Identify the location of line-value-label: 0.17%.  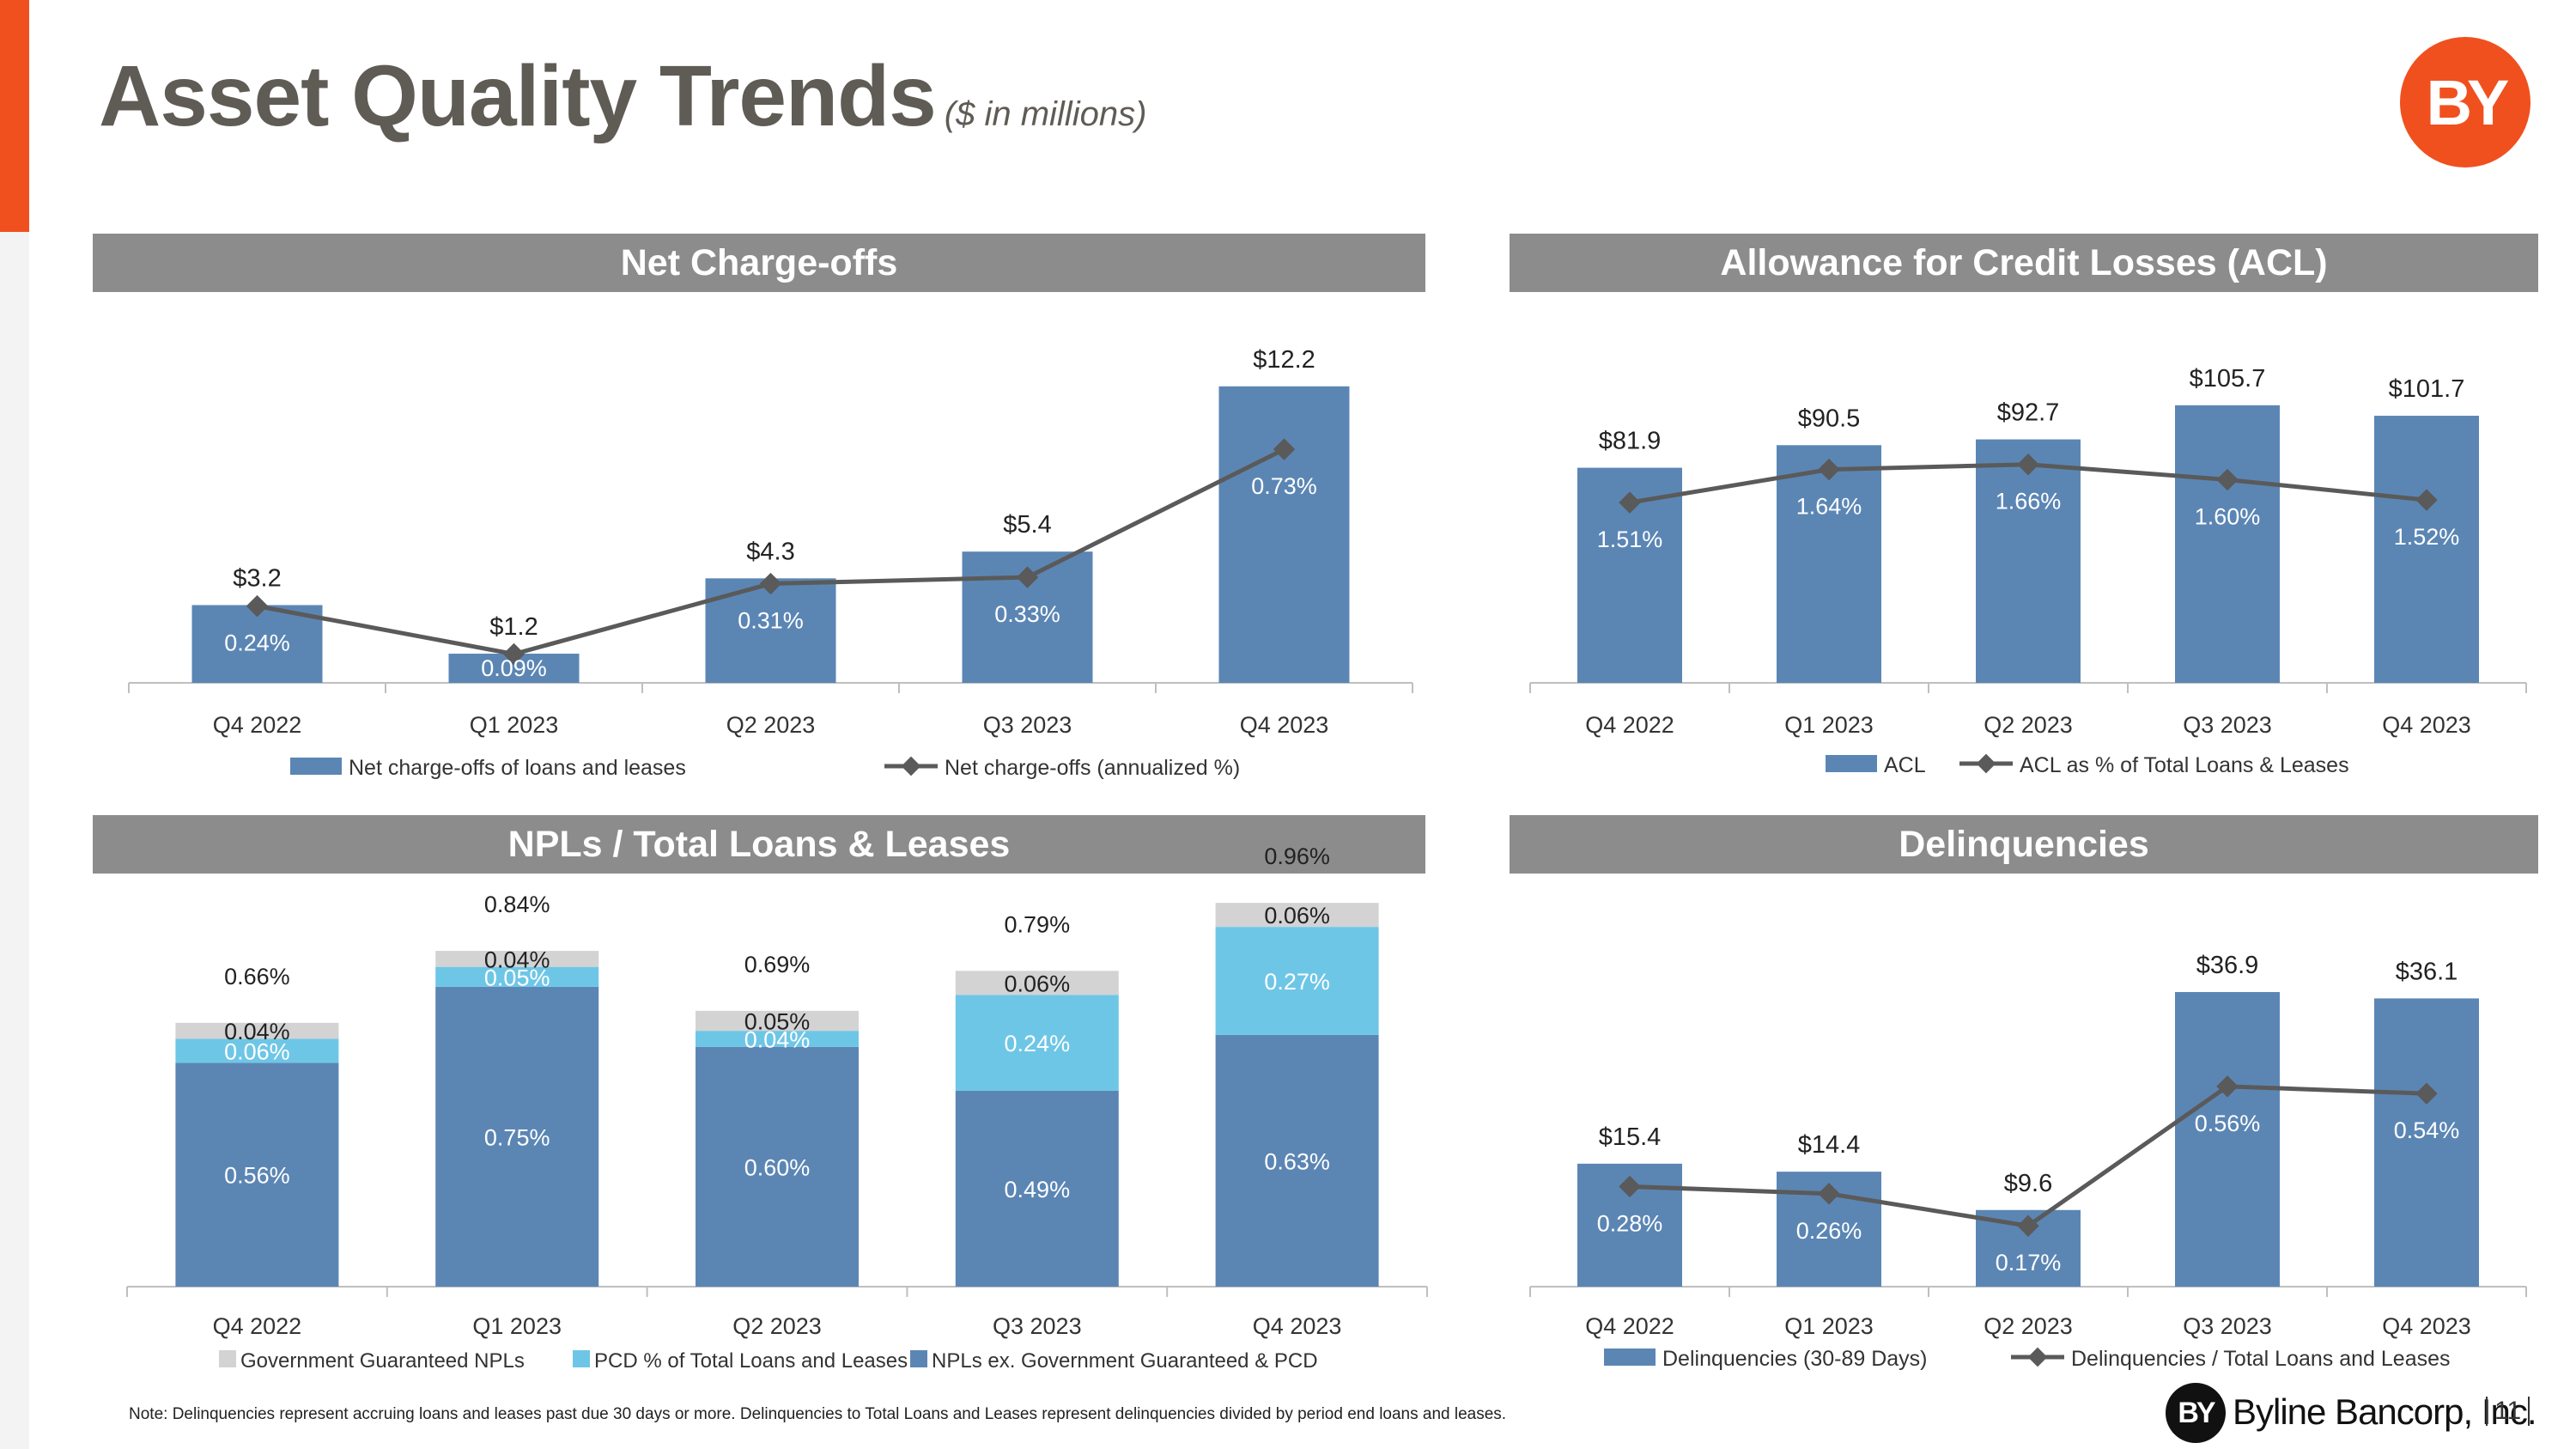
(2029, 1262).